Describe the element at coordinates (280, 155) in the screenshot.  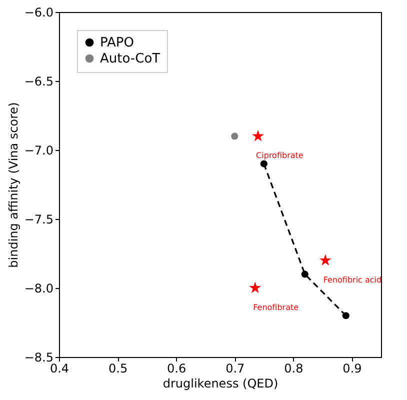
I see `annotation: Ciprofibrate` at that location.